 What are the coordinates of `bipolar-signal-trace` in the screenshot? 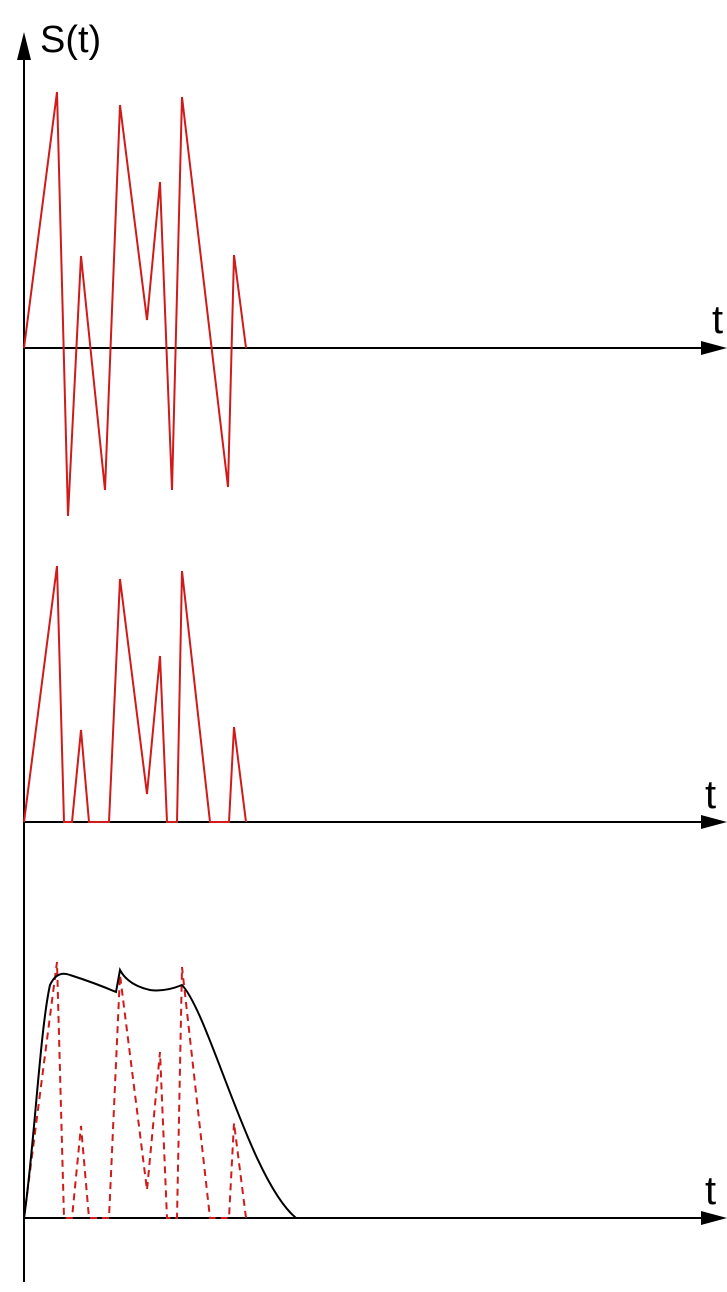 It's located at (135, 304).